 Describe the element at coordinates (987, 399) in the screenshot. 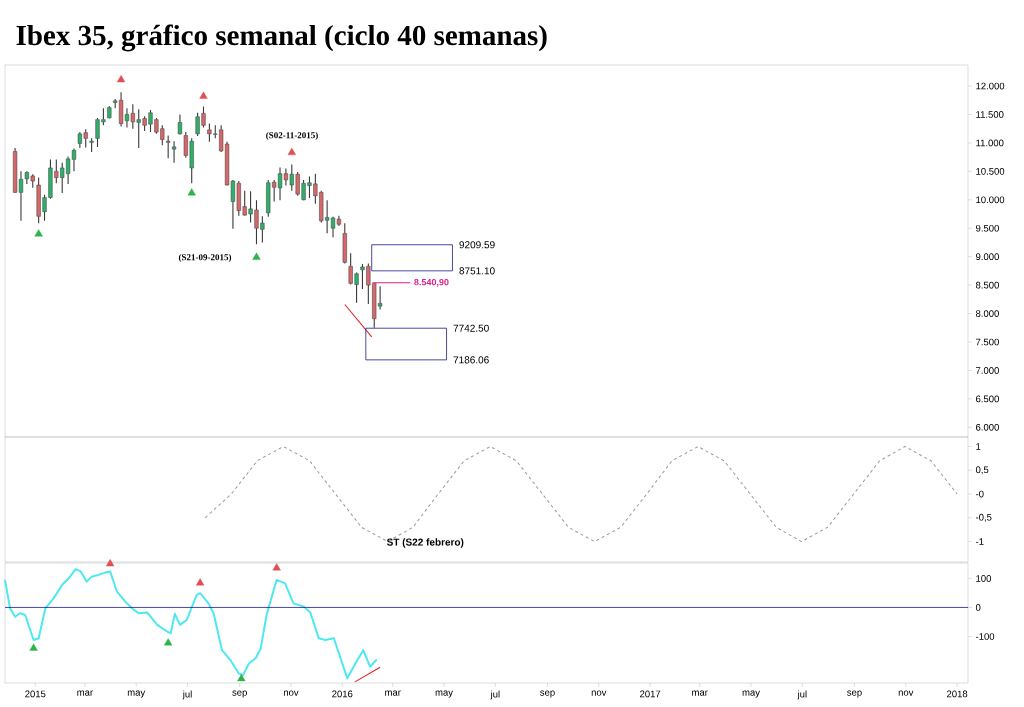

I see `y-tick-label: 6.500` at that location.